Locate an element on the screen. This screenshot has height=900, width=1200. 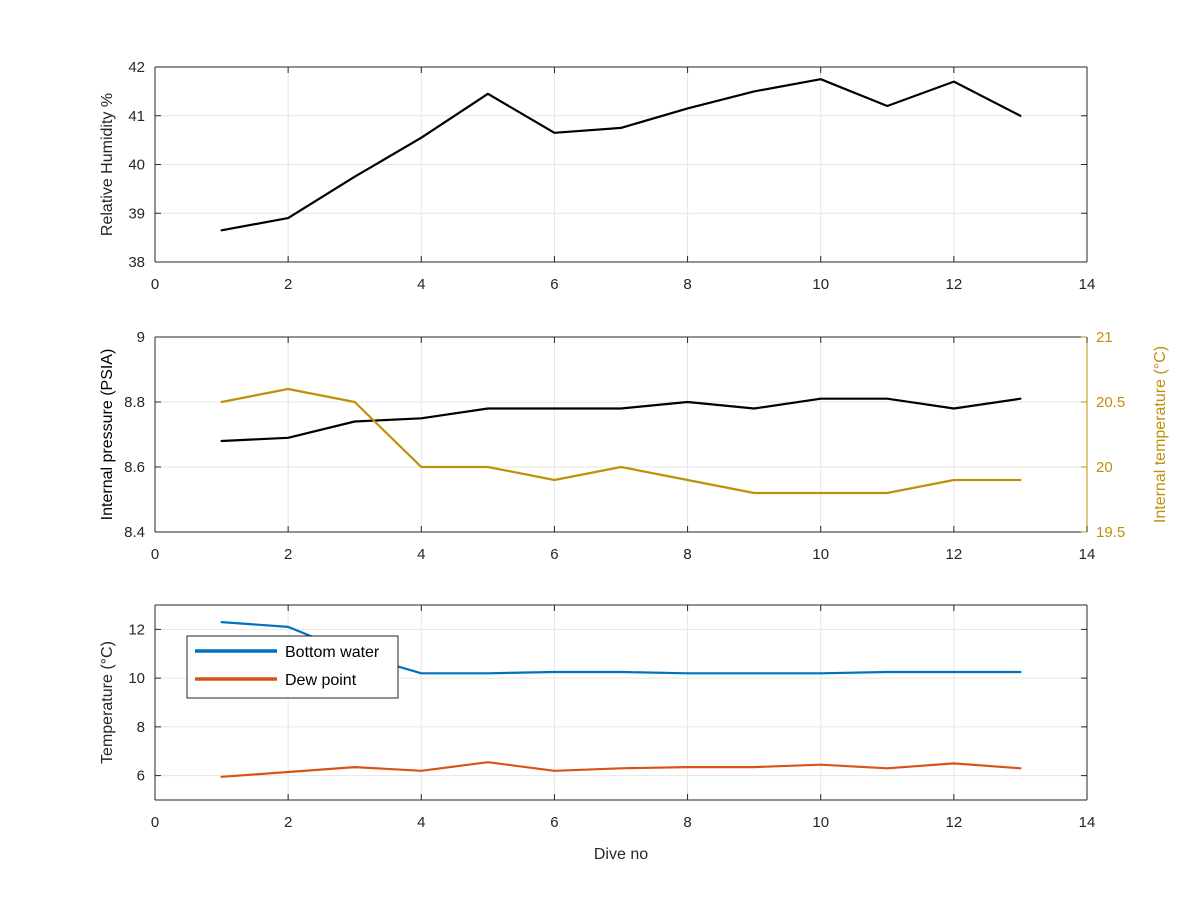
y-tick-label: 39 is located at coordinates (136, 213).